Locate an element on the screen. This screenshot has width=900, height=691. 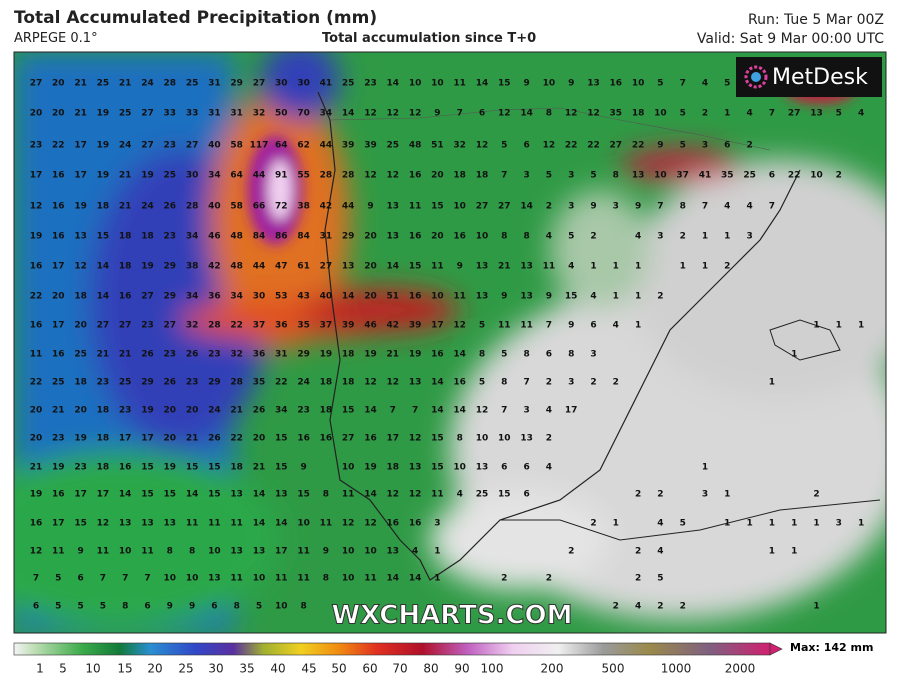
grid-value: 84 is located at coordinates (303, 237).